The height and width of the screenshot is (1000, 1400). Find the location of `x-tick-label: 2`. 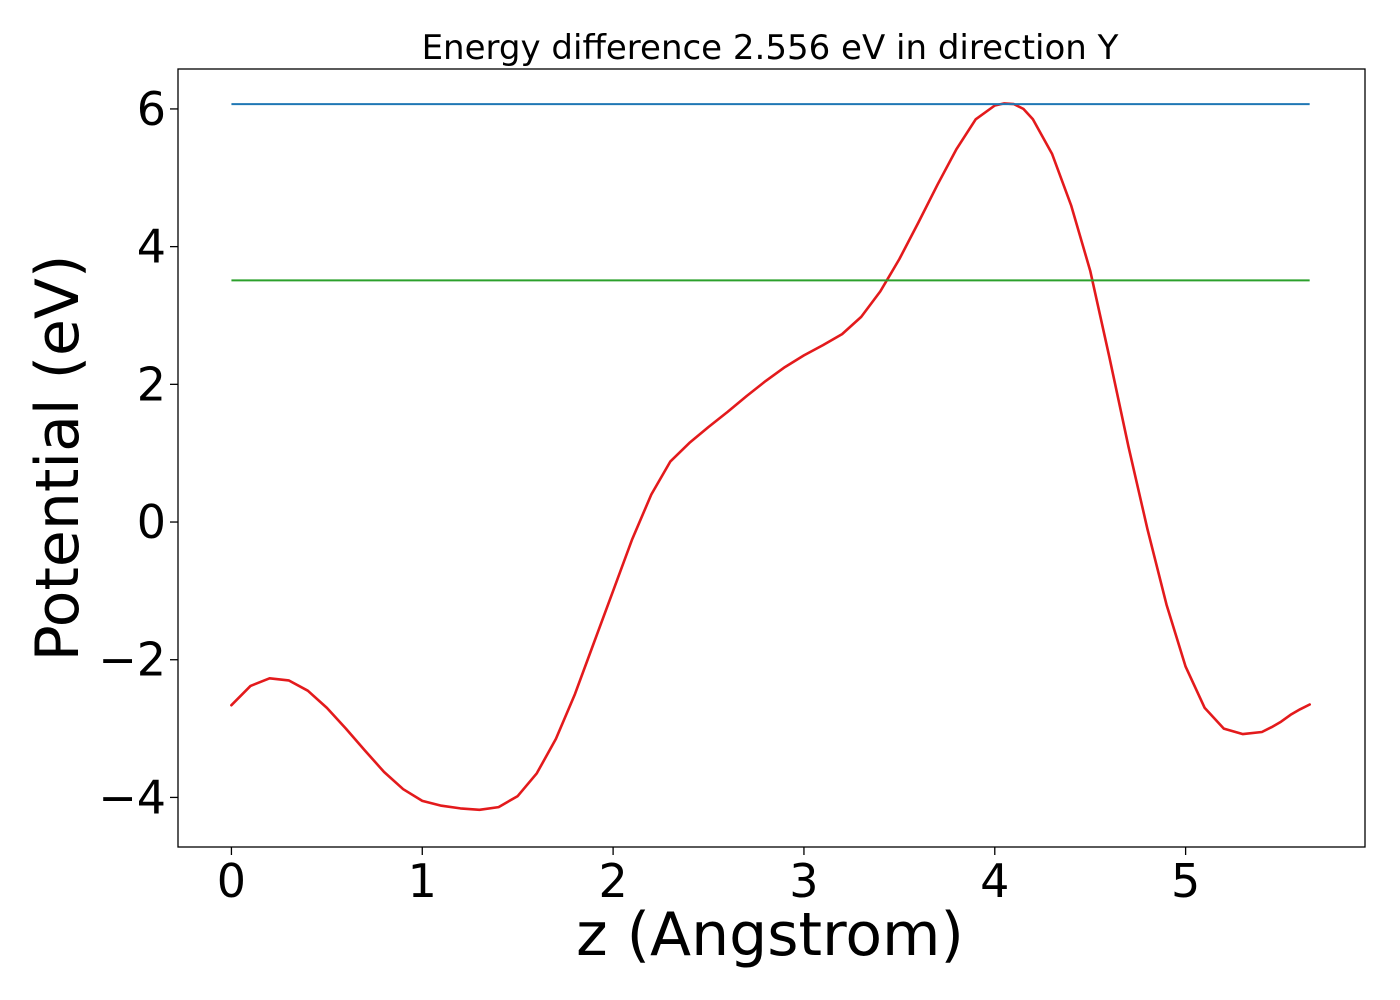

x-tick-label: 2 is located at coordinates (612, 881).